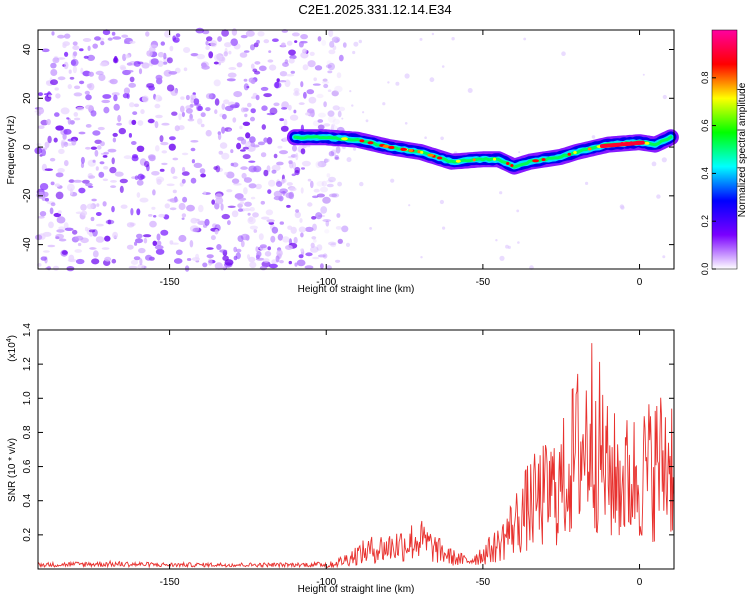  Describe the element at coordinates (12, 470) in the screenshot. I see `snr-ylabel: SNR (10 * v/v)` at that location.